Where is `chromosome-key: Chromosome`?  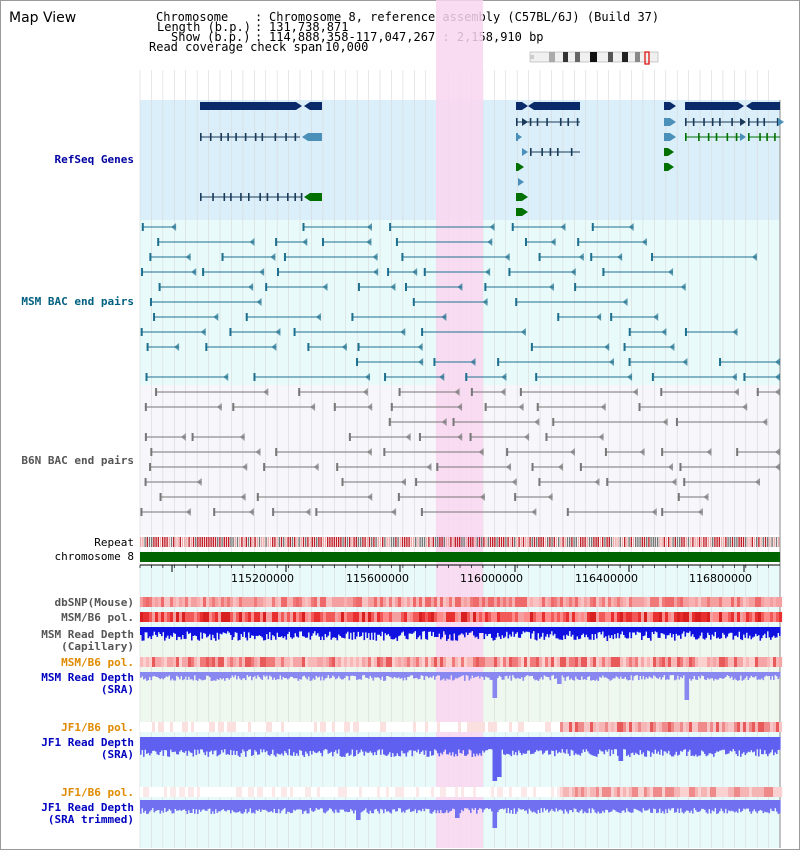
chromosome-key: Chromosome is located at coordinates (192, 17).